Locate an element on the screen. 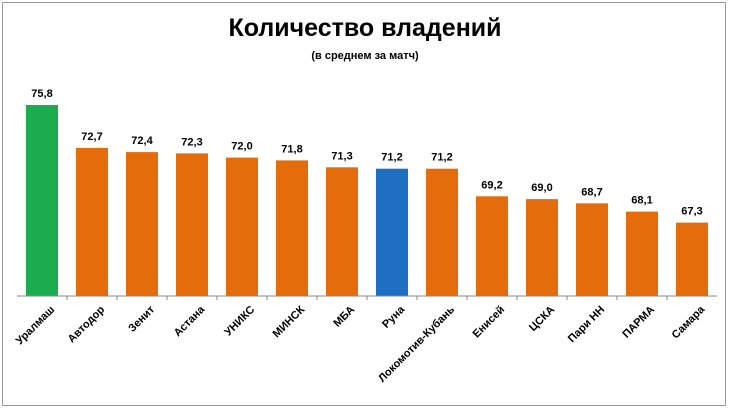 This screenshot has width=730, height=410. value-label-5: 72,0 is located at coordinates (241, 147).